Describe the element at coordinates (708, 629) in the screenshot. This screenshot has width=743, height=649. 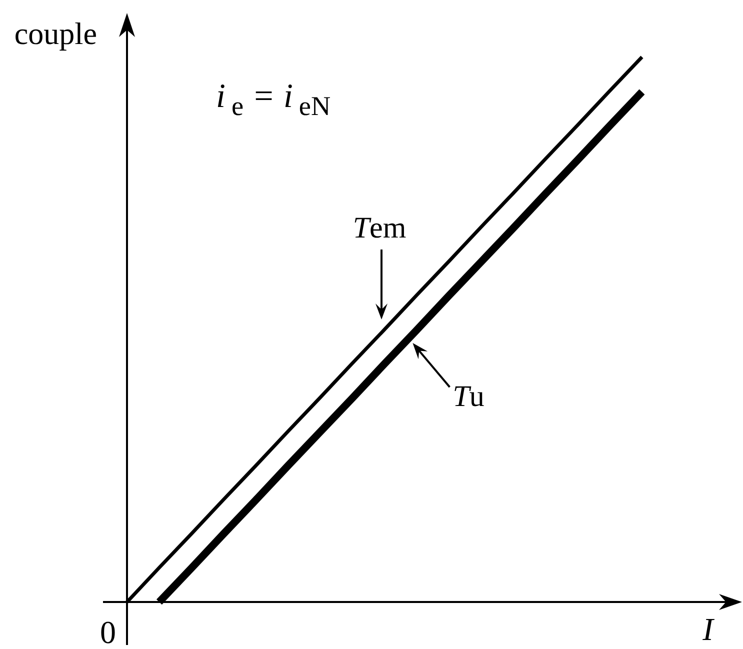
I see `x-axis-title: I` at that location.